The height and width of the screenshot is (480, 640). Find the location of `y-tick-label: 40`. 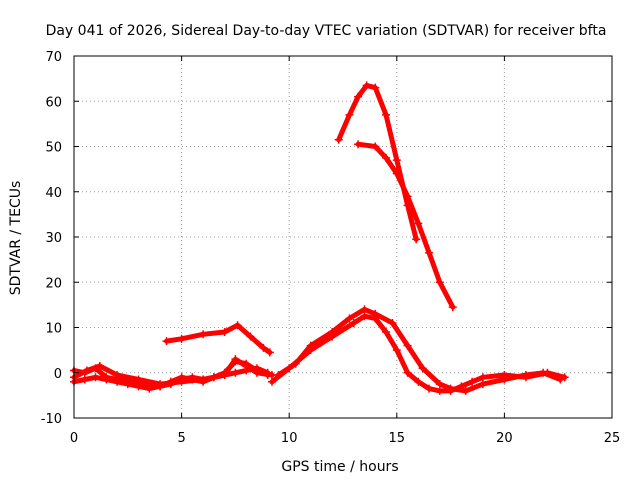

y-tick-label: 40 is located at coordinates (53, 193).